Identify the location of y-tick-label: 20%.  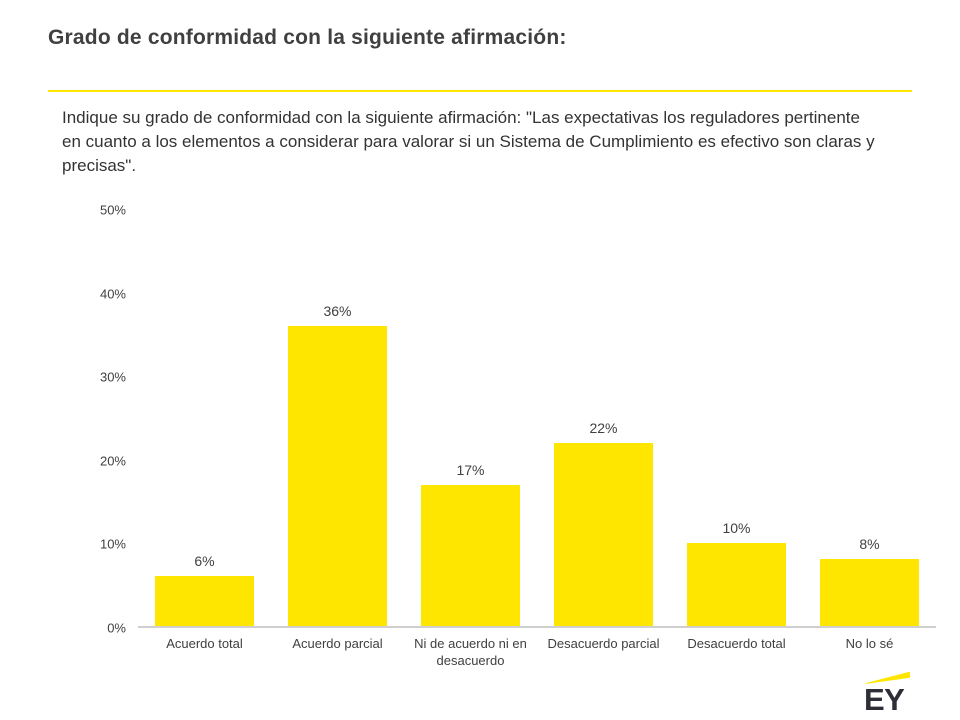
(112, 461).